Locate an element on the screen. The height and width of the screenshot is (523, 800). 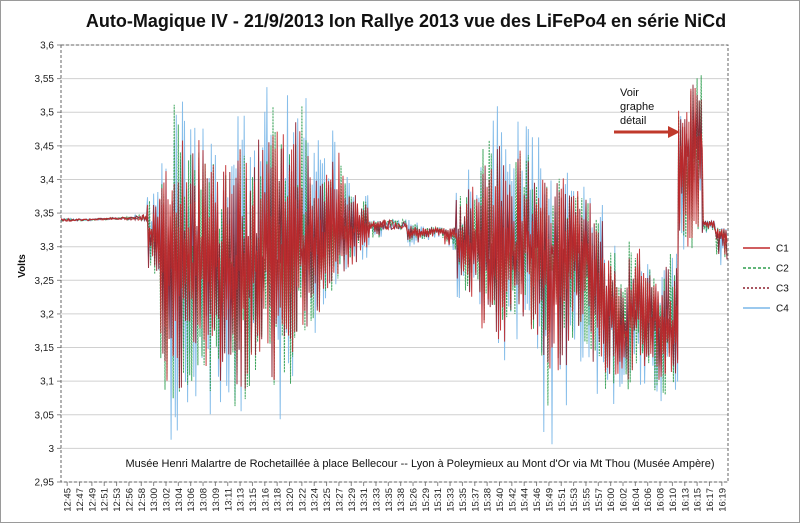
x-tick-label: 13:02 is located at coordinates (166, 500).